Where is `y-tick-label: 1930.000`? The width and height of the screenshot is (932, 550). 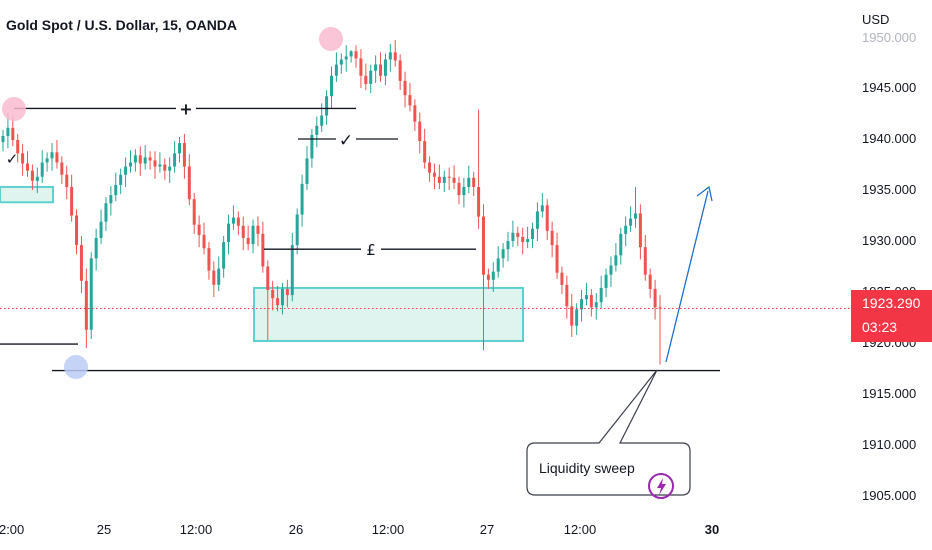 y-tick-label: 1930.000 is located at coordinates (889, 240).